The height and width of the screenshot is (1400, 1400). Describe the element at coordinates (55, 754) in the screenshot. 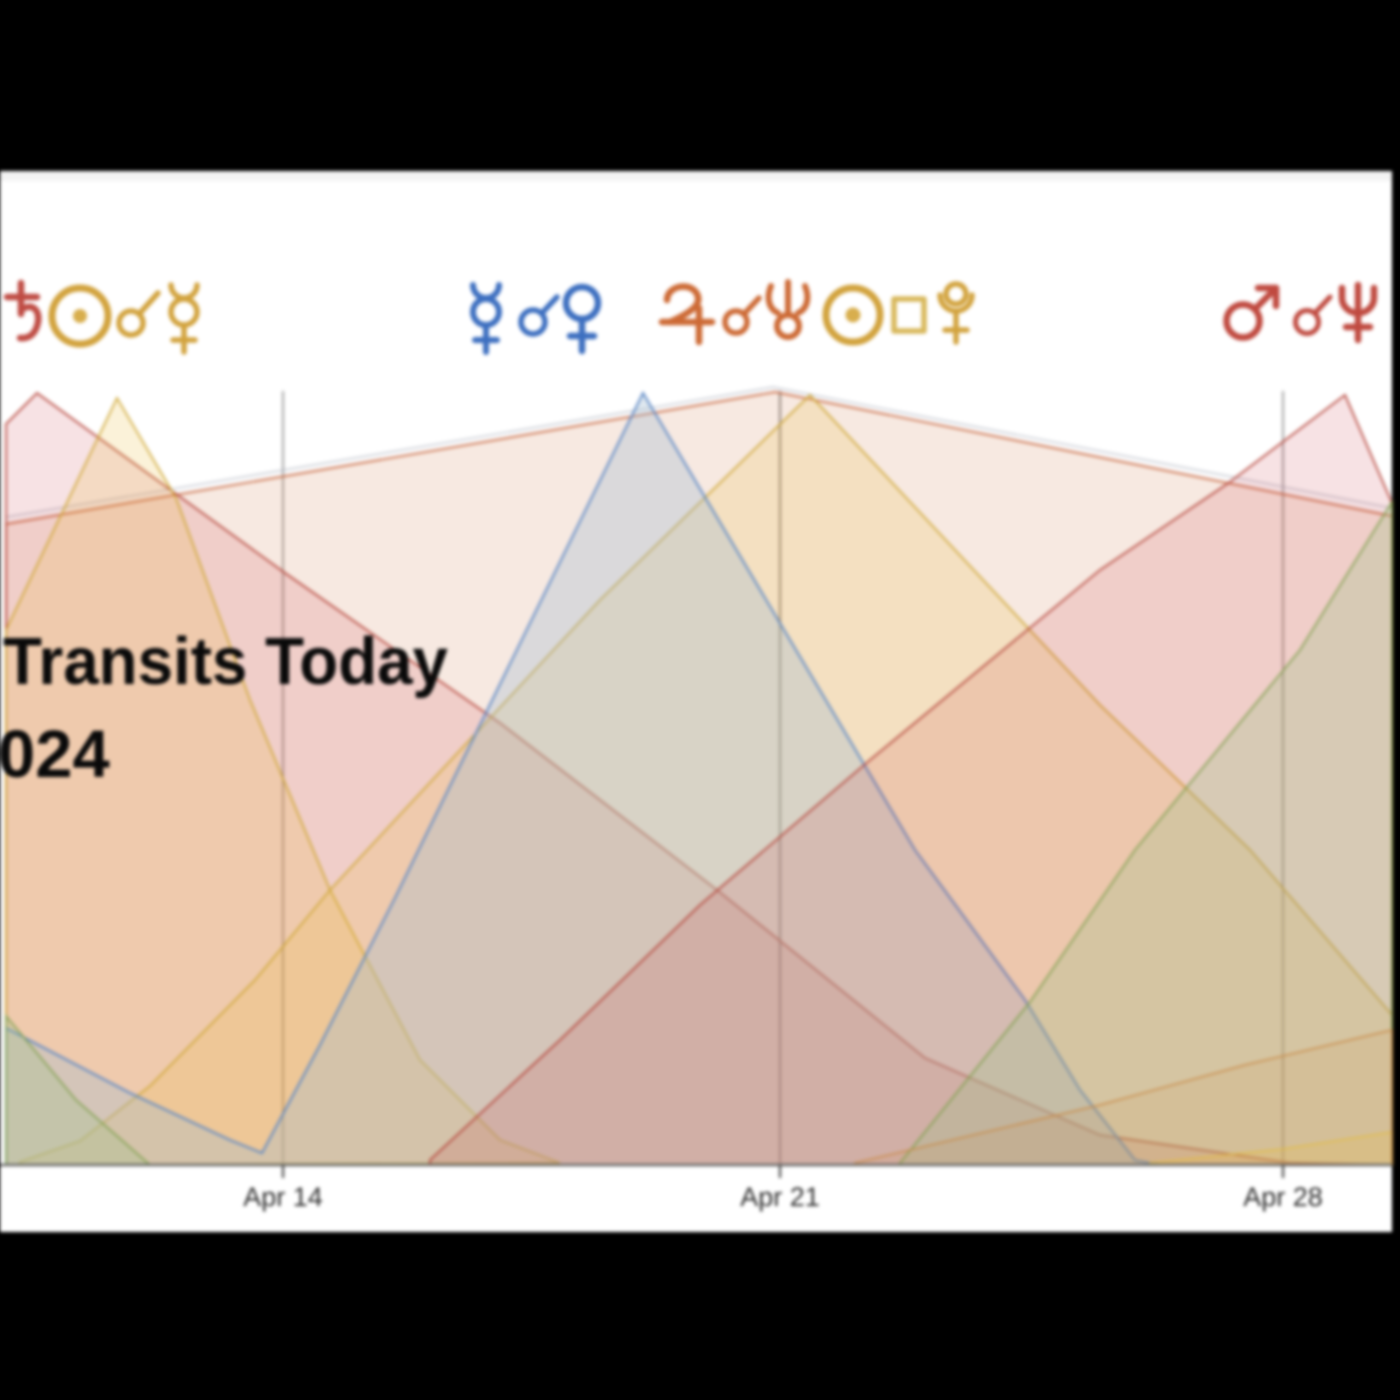

I see `svg-text: 024` at that location.